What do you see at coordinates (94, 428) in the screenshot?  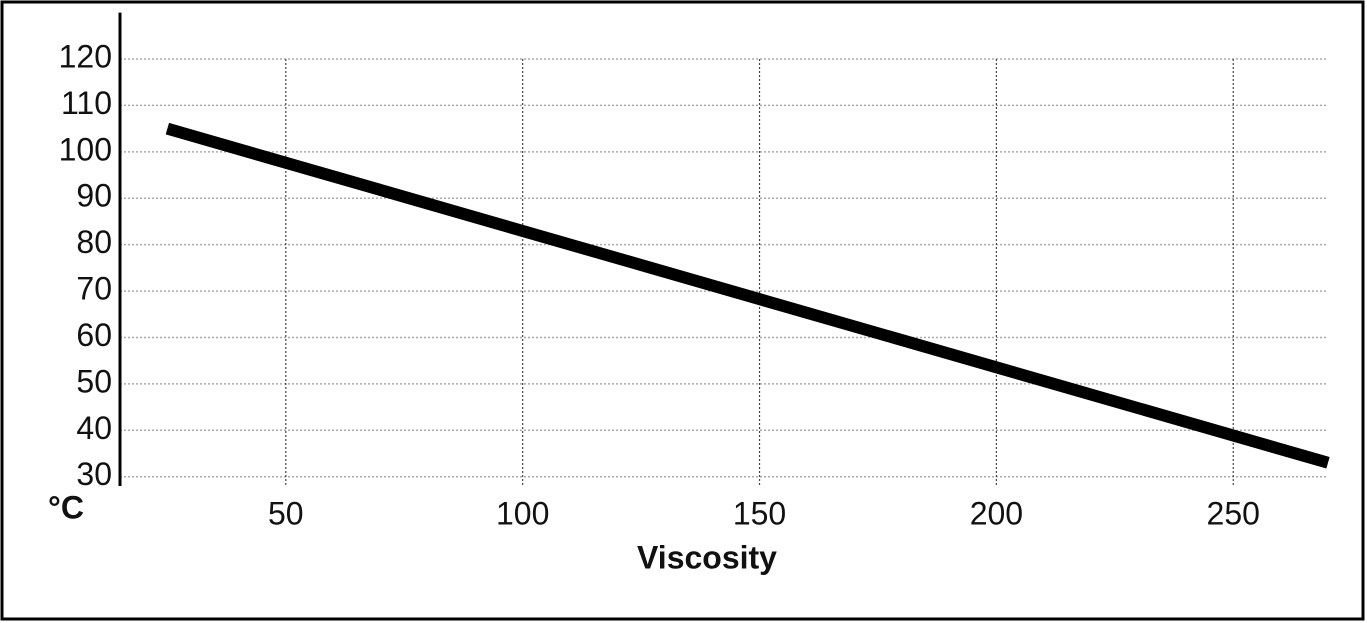 I see `y-tick-label: 40` at bounding box center [94, 428].